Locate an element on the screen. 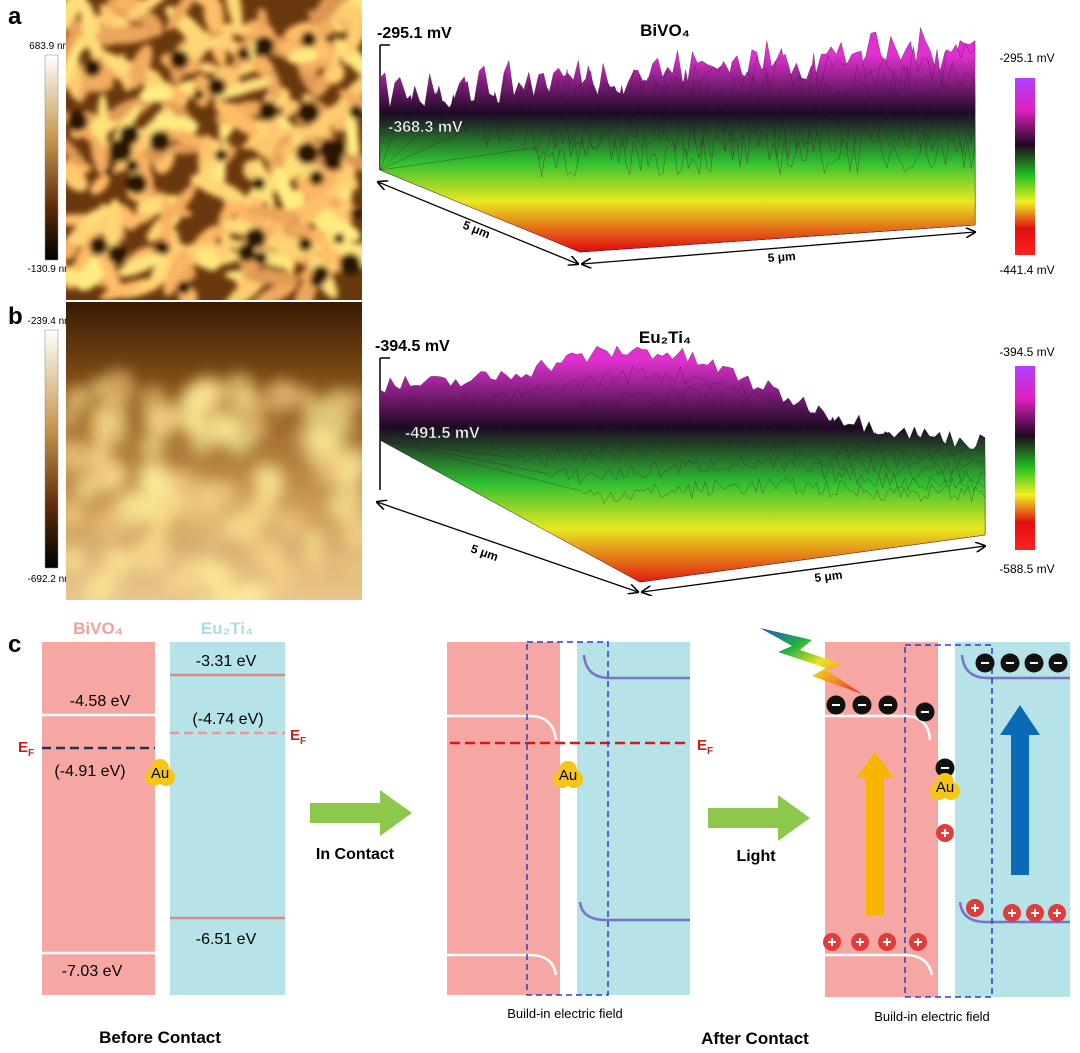 The height and width of the screenshot is (1053, 1080). energy-label: (-4.74 eV) is located at coordinates (227, 719).